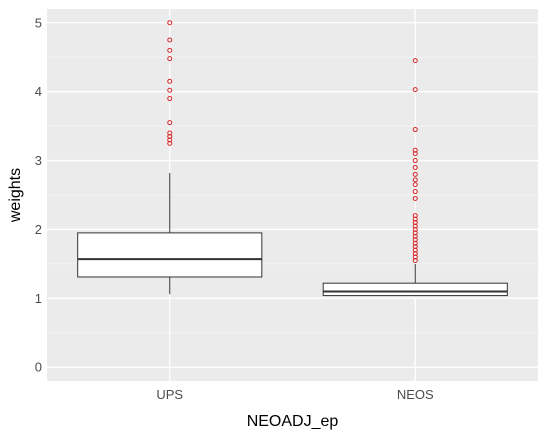 Image resolution: width=550 pixels, height=438 pixels. Describe the element at coordinates (415, 394) in the screenshot. I see `x-tick-label: NEOS` at that location.